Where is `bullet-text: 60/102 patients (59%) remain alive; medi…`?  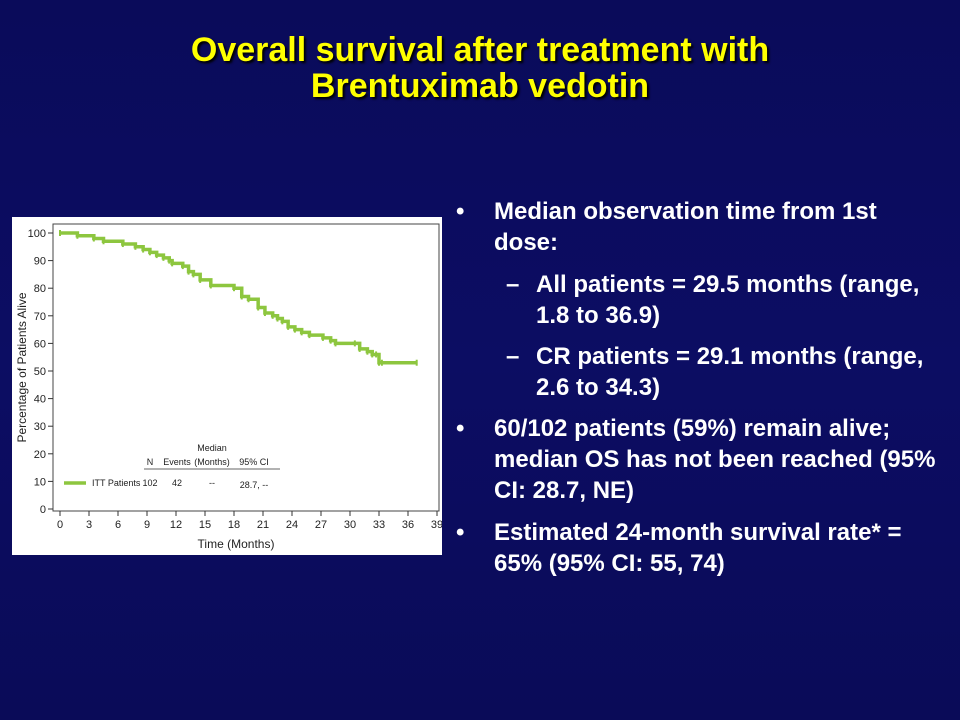 bullet-text: 60/102 patients (59%) remain alive; medi… is located at coordinates (715, 459).